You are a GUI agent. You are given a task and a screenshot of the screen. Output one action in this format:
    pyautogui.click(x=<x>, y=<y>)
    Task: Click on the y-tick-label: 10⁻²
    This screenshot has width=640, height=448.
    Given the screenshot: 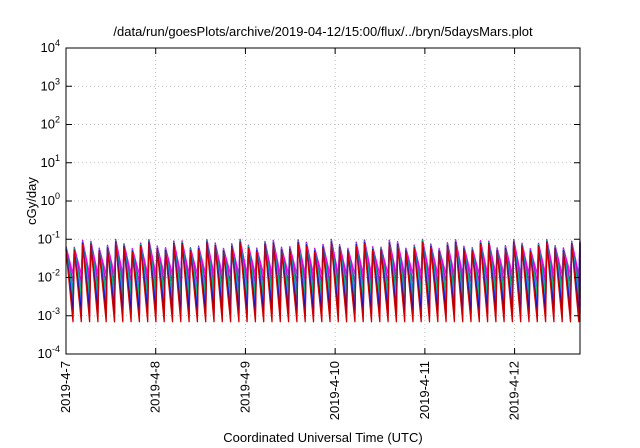 What is the action you would take?
    pyautogui.click(x=49, y=276)
    